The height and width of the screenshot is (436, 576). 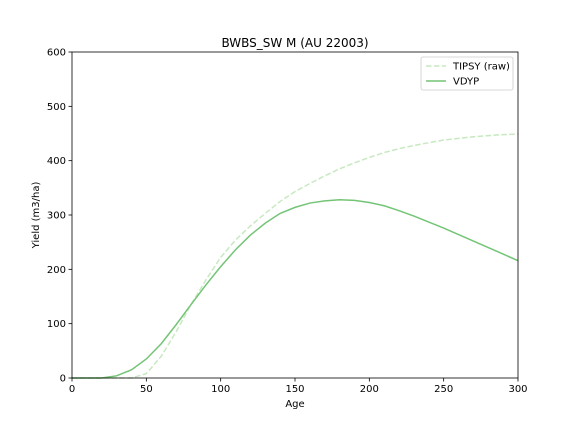 I want to click on y-axis: 0 100 200 300 400 500 600, so click(x=59, y=216).